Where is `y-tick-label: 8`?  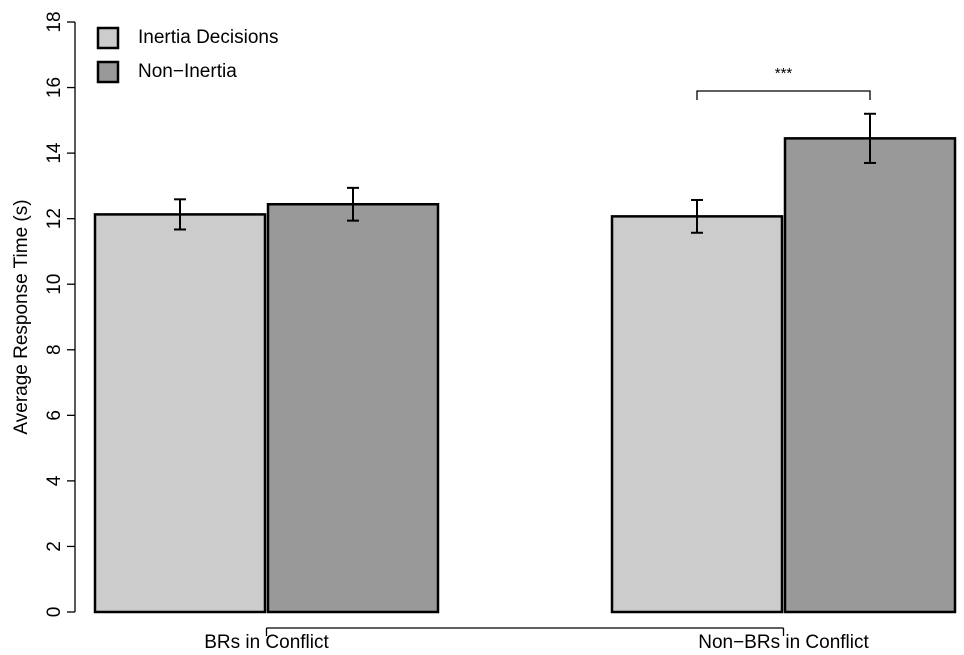
y-tick-label: 8 is located at coordinates (54, 349).